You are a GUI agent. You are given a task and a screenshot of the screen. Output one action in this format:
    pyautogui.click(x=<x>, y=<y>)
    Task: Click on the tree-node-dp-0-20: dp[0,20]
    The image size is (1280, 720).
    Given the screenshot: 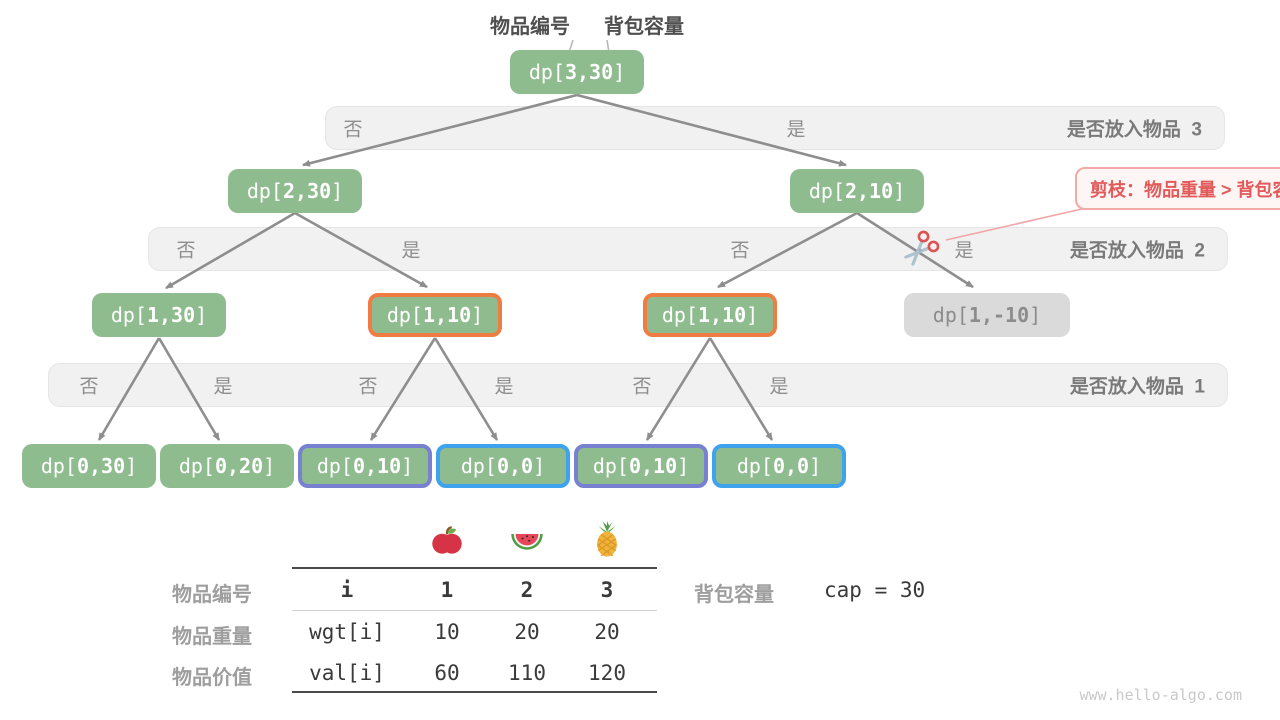 What is the action you would take?
    pyautogui.click(x=227, y=466)
    